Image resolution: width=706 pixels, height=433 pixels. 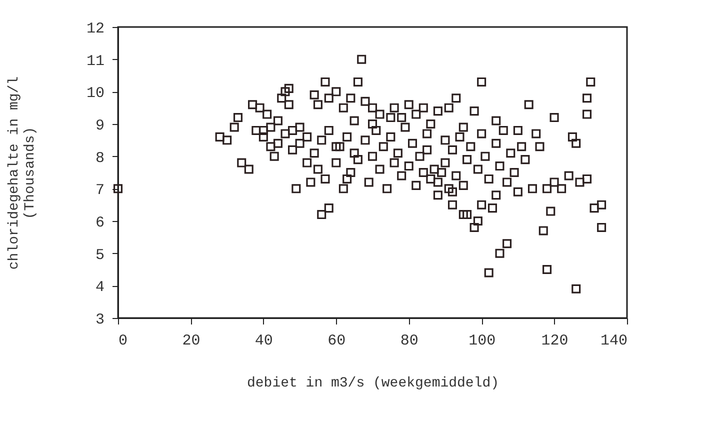 I want to click on x-tick-label: 140, so click(x=614, y=341).